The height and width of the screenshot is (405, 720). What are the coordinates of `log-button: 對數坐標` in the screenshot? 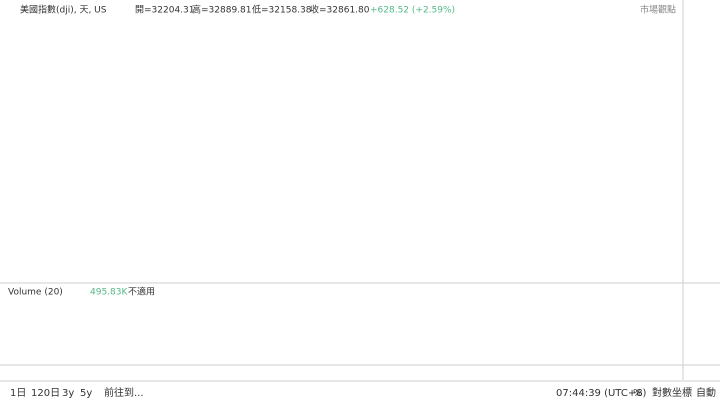 It's located at (672, 392).